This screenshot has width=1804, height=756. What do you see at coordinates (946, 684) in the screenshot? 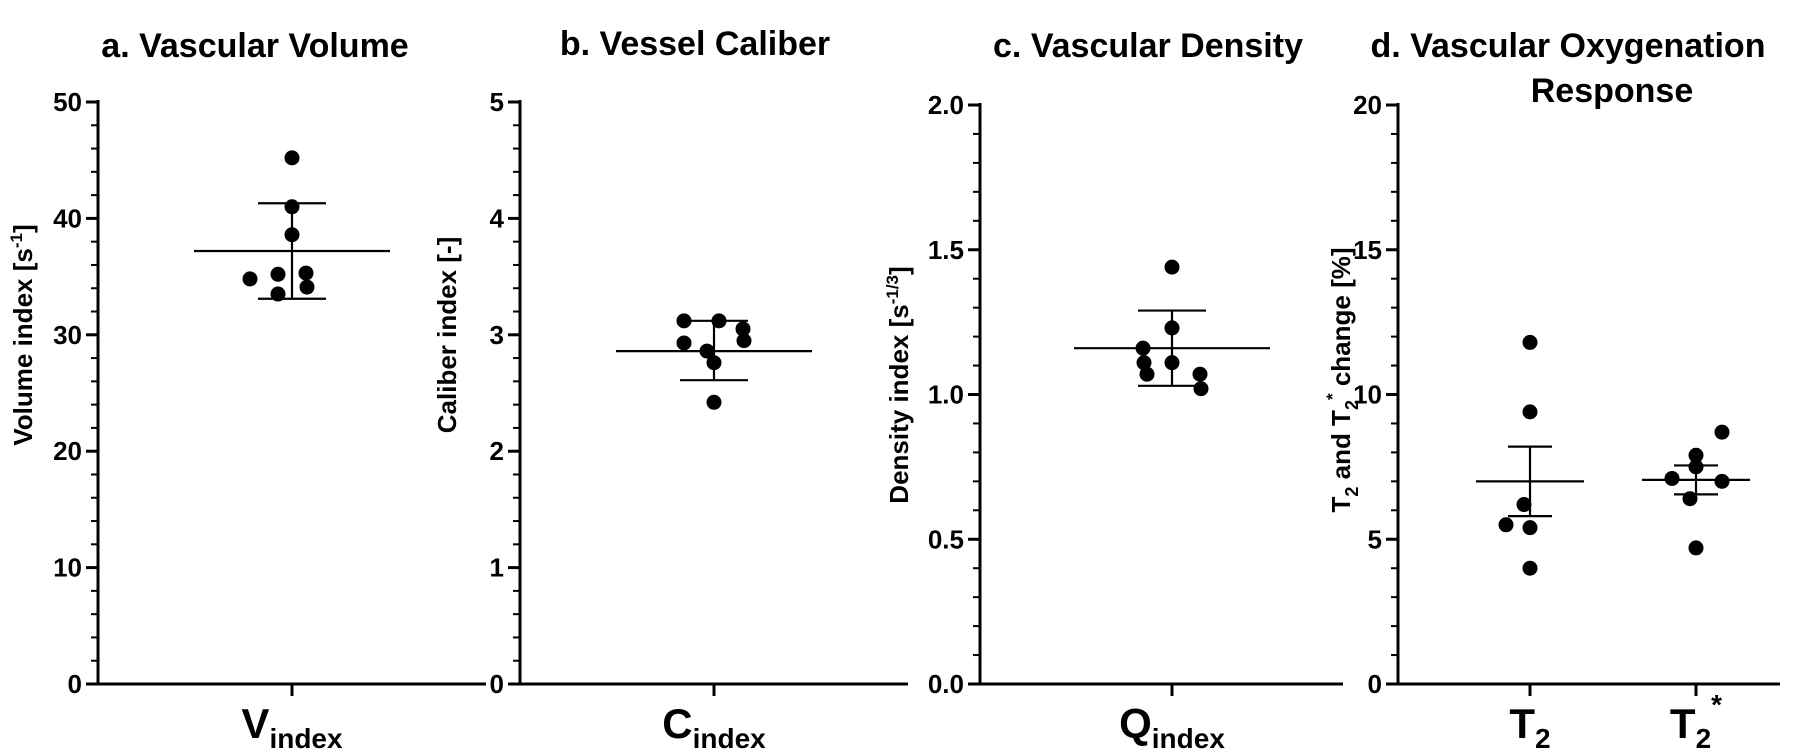
I see `panel-c-y-tick-label: 0.0` at bounding box center [946, 684].